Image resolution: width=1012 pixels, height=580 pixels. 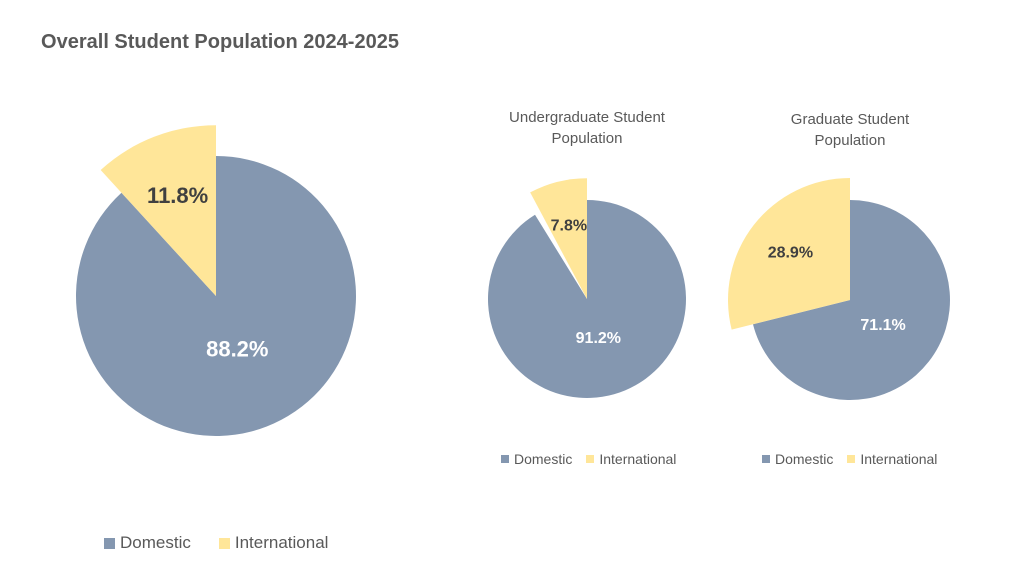 I want to click on data-label: 88.2%, so click(x=237, y=349).